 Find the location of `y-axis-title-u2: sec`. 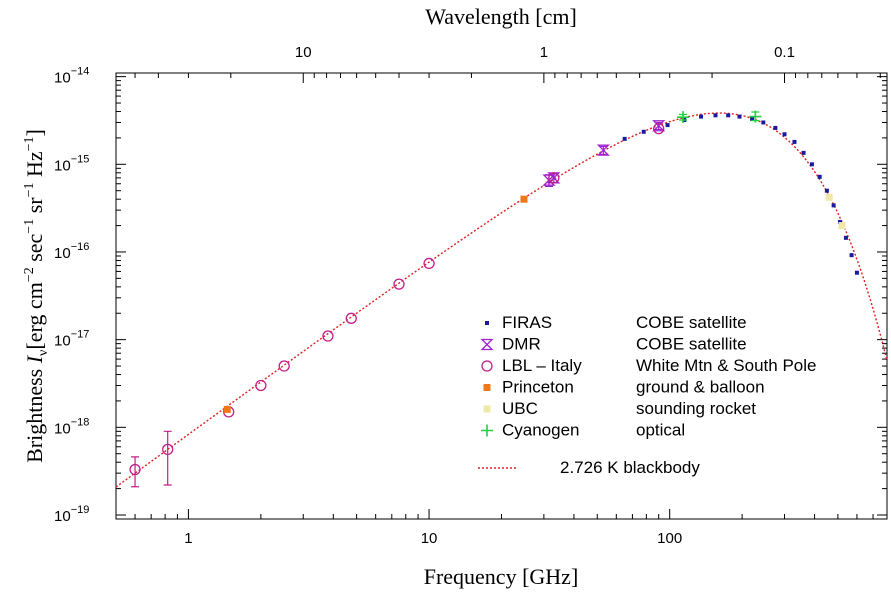

y-axis-title-u2: sec is located at coordinates (34, 250).